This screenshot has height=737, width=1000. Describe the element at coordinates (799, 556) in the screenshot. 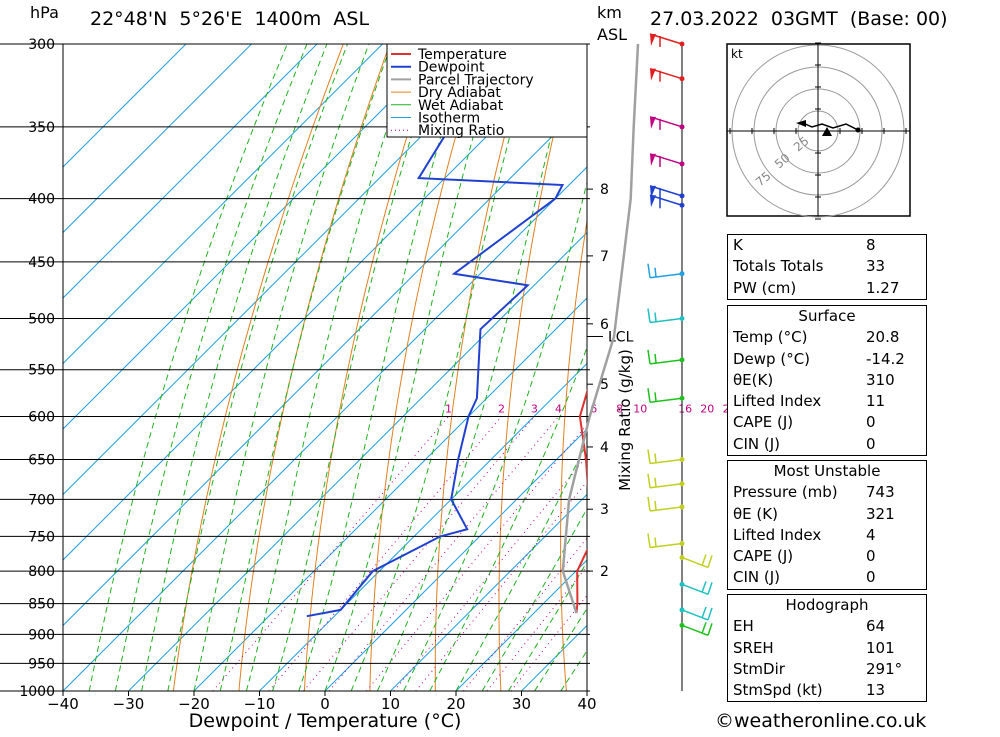

I see `index-label: CAPE (J)` at that location.